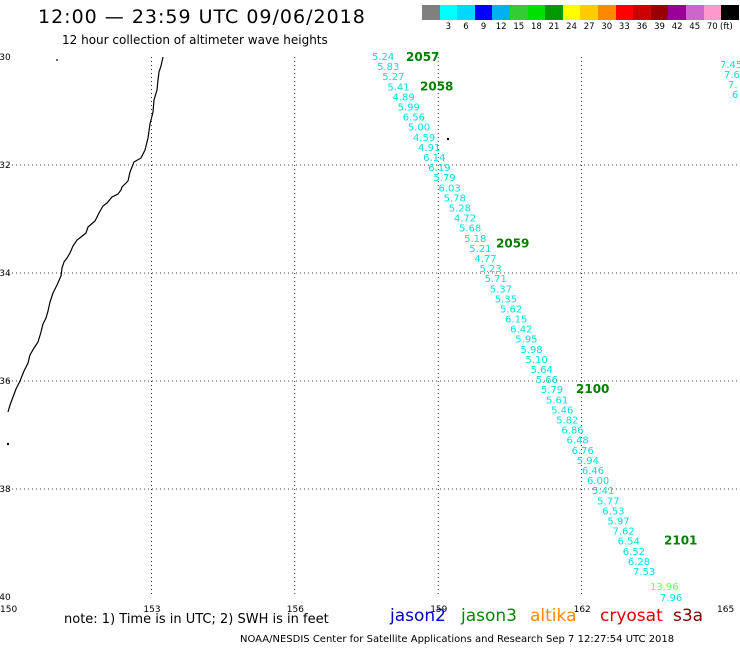 The height and width of the screenshot is (650, 740). I want to click on scale-bin: 39, so click(659, 18).